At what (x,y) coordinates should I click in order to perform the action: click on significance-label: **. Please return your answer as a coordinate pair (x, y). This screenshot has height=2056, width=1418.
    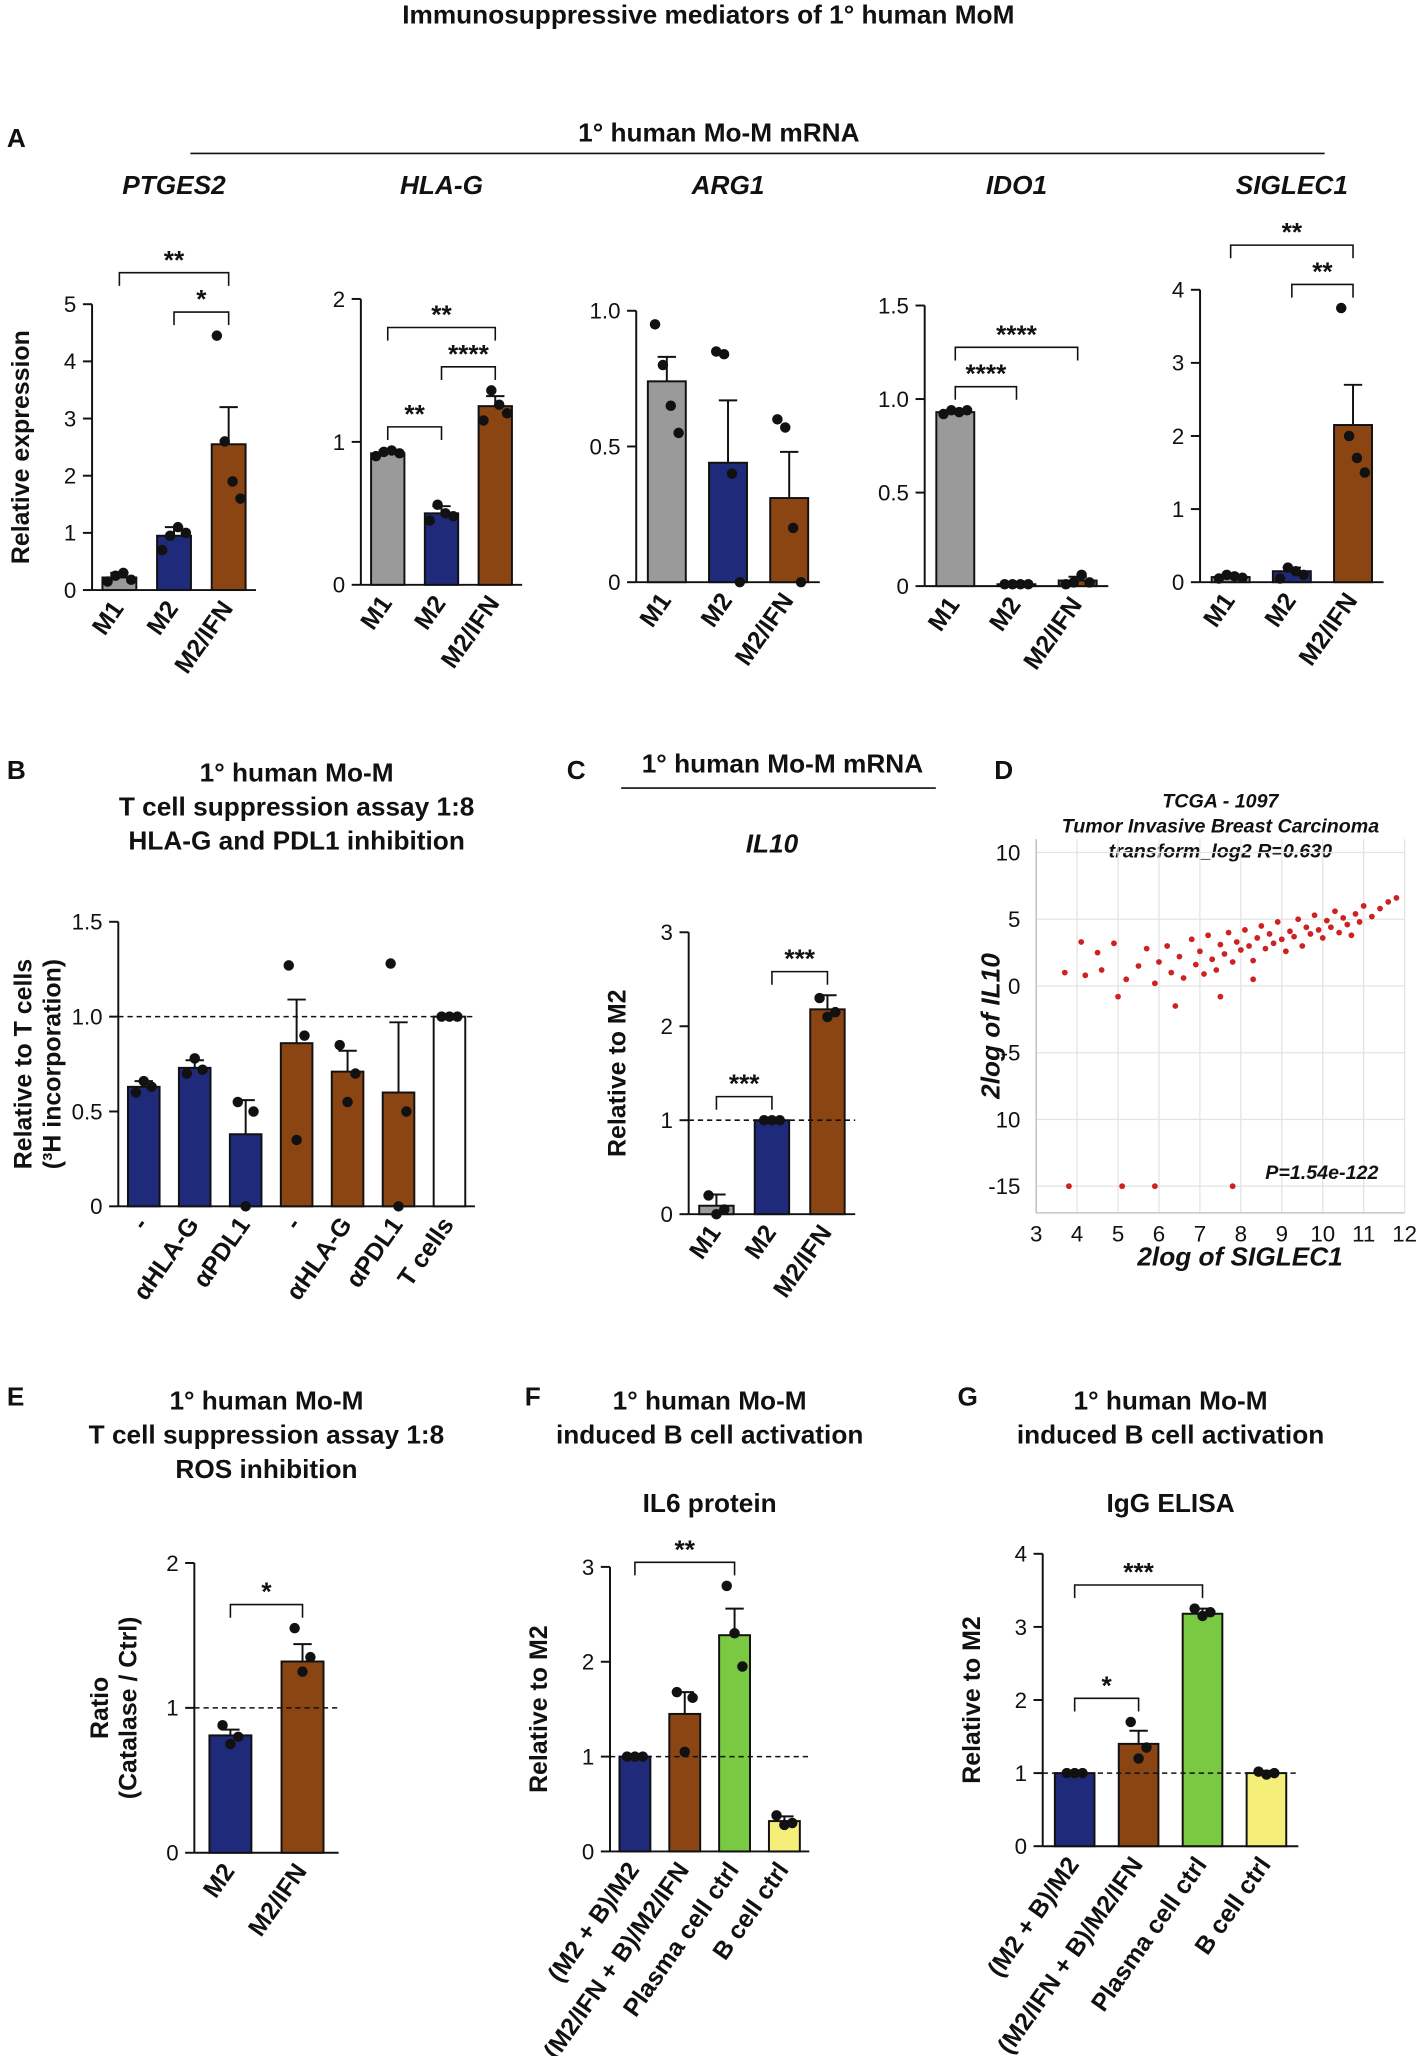
    Looking at the image, I should click on (1322, 272).